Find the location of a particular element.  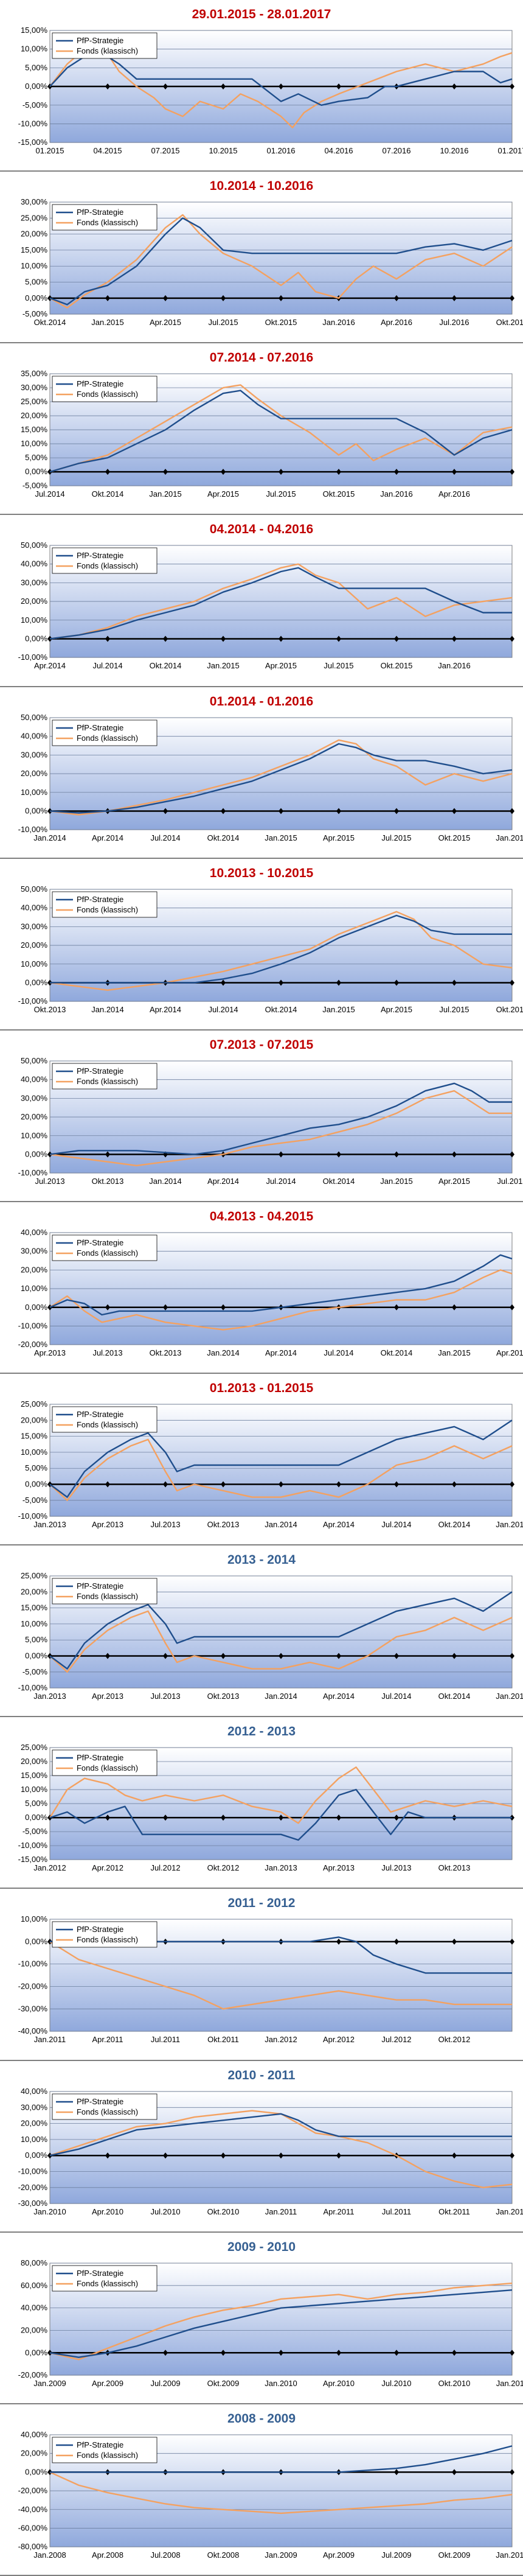

x-tick-label: Jan.2016 is located at coordinates (454, 667).